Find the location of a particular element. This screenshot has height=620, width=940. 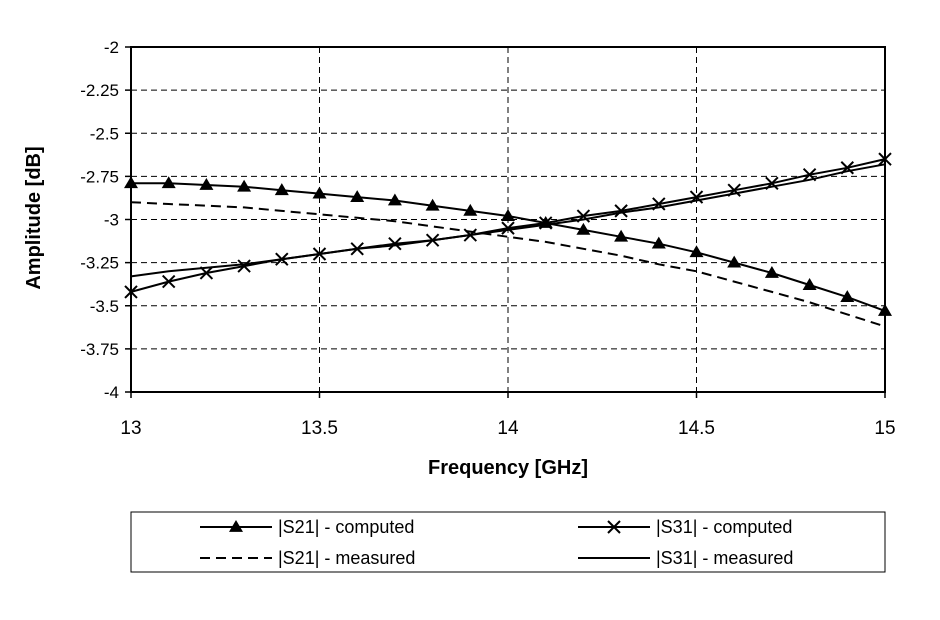

legend-item: |S31| - measured is located at coordinates (685, 558).